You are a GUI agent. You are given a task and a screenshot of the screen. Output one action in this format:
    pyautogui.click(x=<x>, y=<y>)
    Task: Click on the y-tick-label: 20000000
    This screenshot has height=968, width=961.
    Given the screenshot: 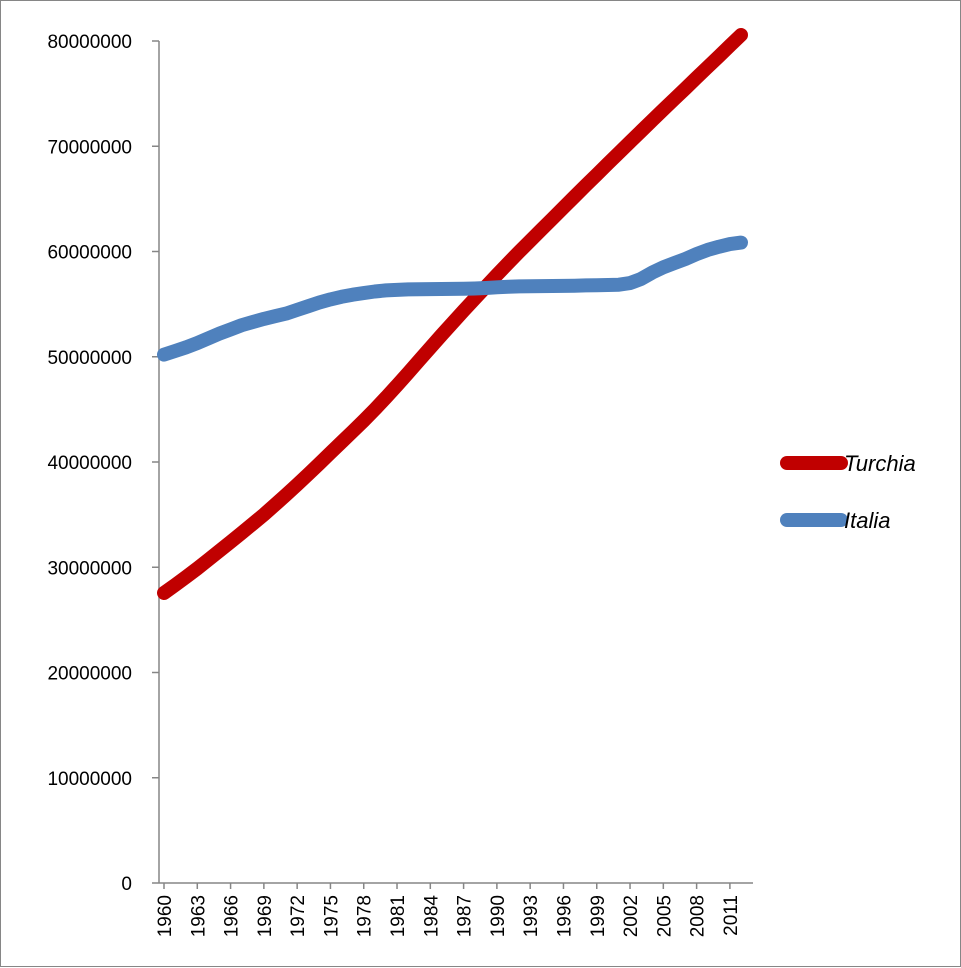 What is the action you would take?
    pyautogui.click(x=89, y=674)
    